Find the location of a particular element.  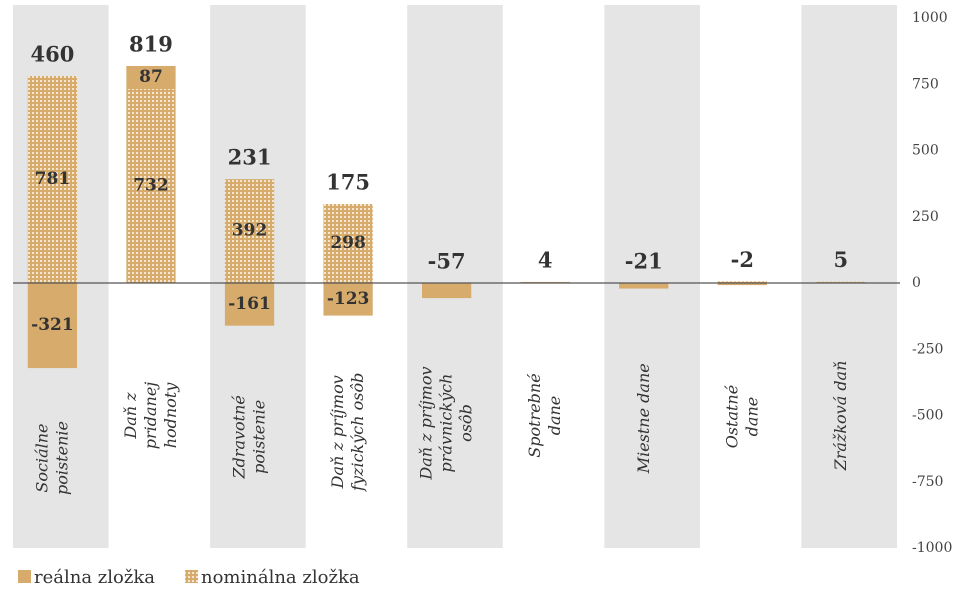

x-tick-label: Daň z príjmovprávnickýchosôb is located at coordinates (445, 424).